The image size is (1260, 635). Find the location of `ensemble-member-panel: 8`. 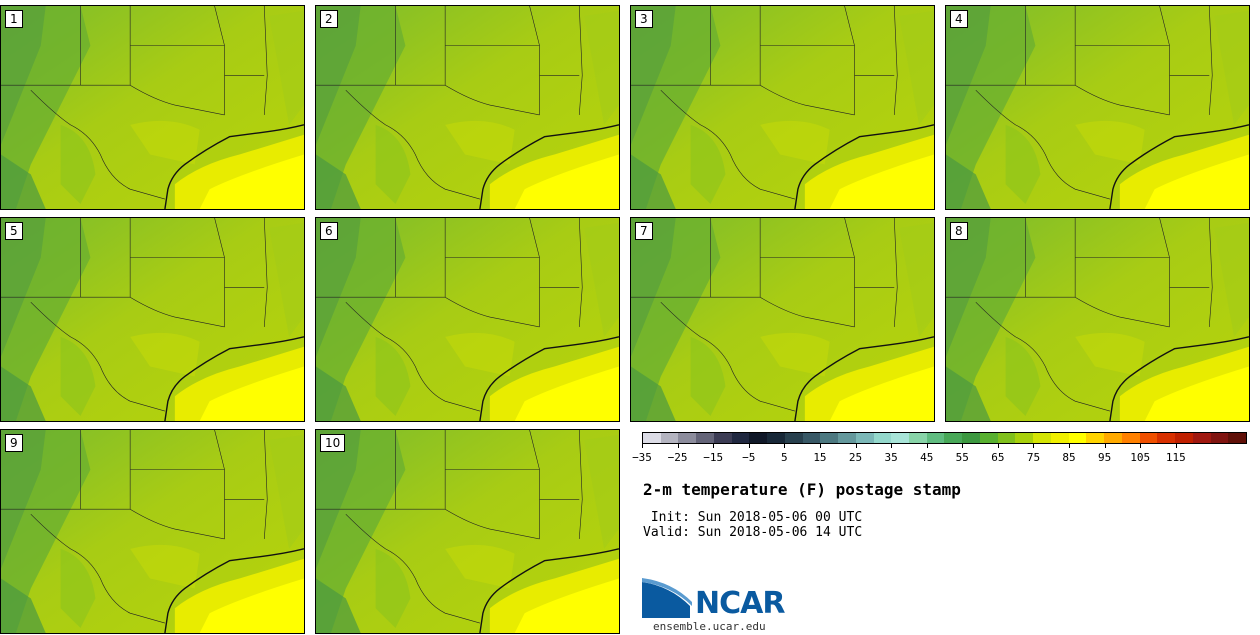

ensemble-member-panel: 8 is located at coordinates (1097, 319).